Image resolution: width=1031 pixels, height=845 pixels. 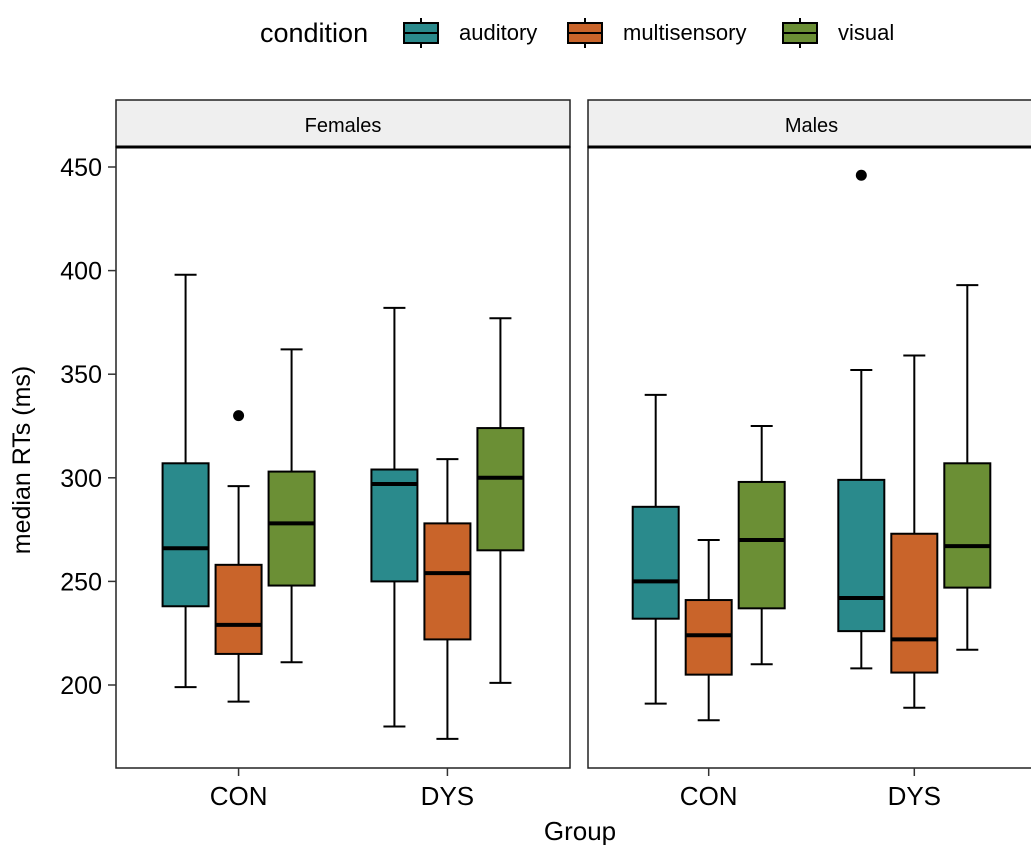 I want to click on y-tick-label: 350, so click(x=81, y=375).